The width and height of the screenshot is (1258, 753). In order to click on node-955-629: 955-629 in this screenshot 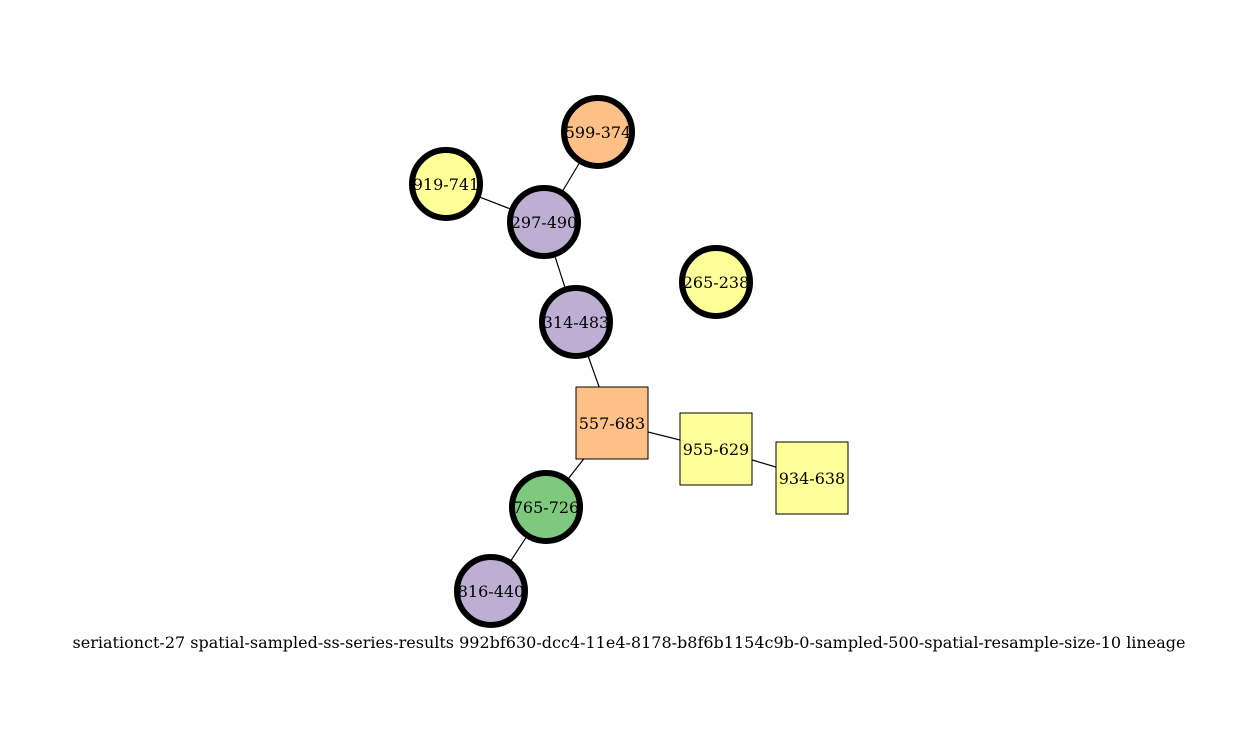, I will do `click(716, 449)`.